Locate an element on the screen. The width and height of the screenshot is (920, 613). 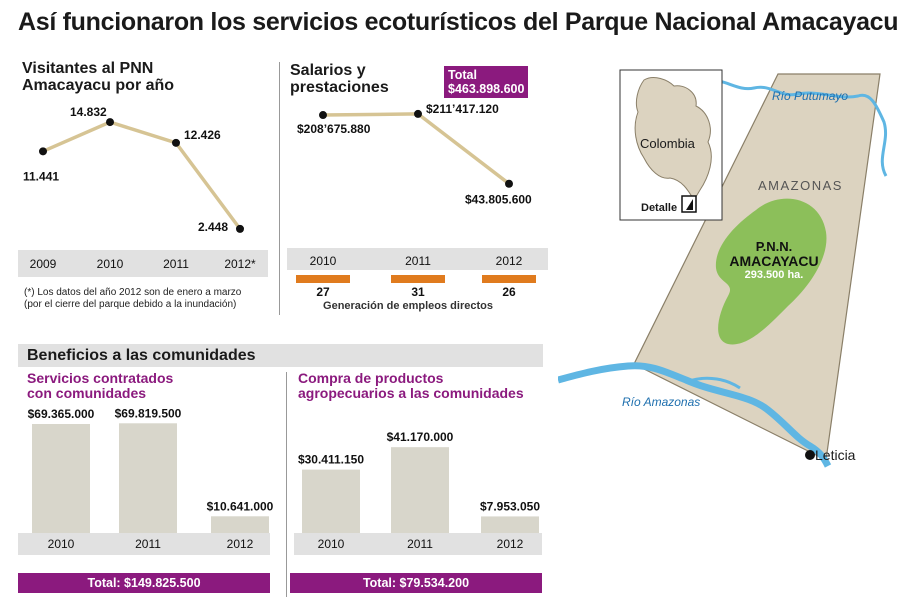
visitors-title-line2: Amacayacu por año is located at coordinates (98, 85).